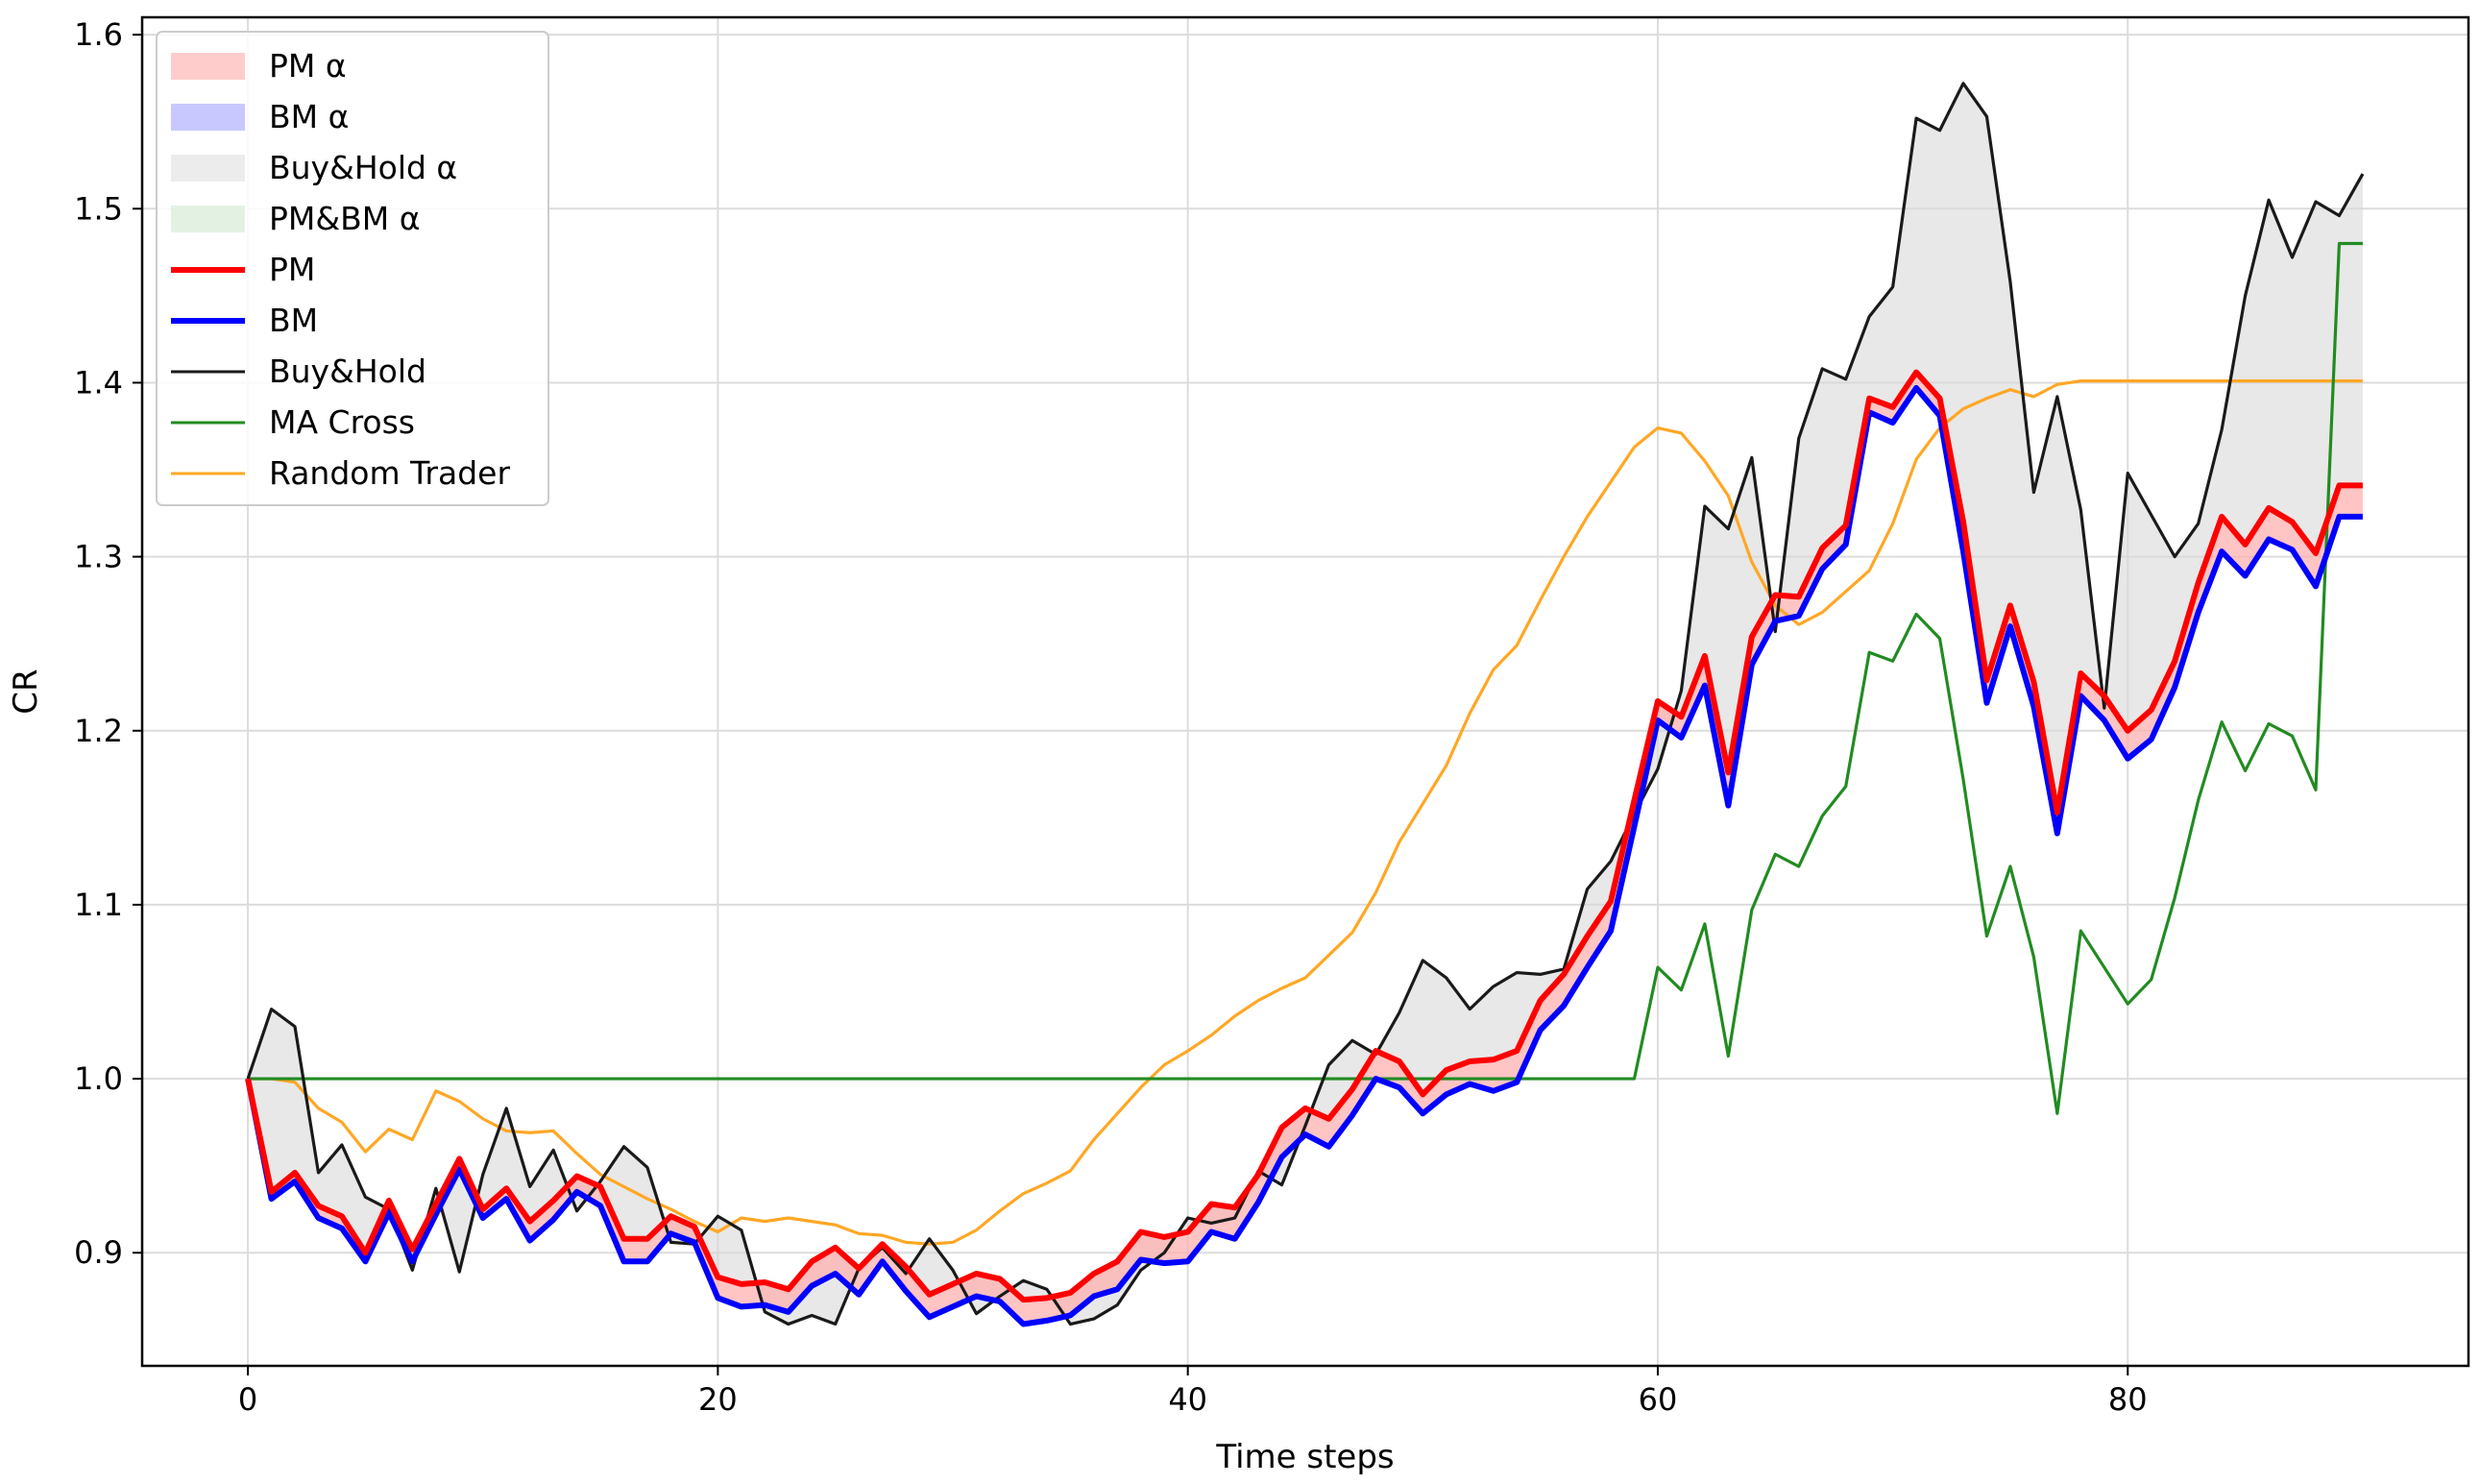  Describe the element at coordinates (1304, 1457) in the screenshot. I see `x-axis-label: Time steps` at that location.